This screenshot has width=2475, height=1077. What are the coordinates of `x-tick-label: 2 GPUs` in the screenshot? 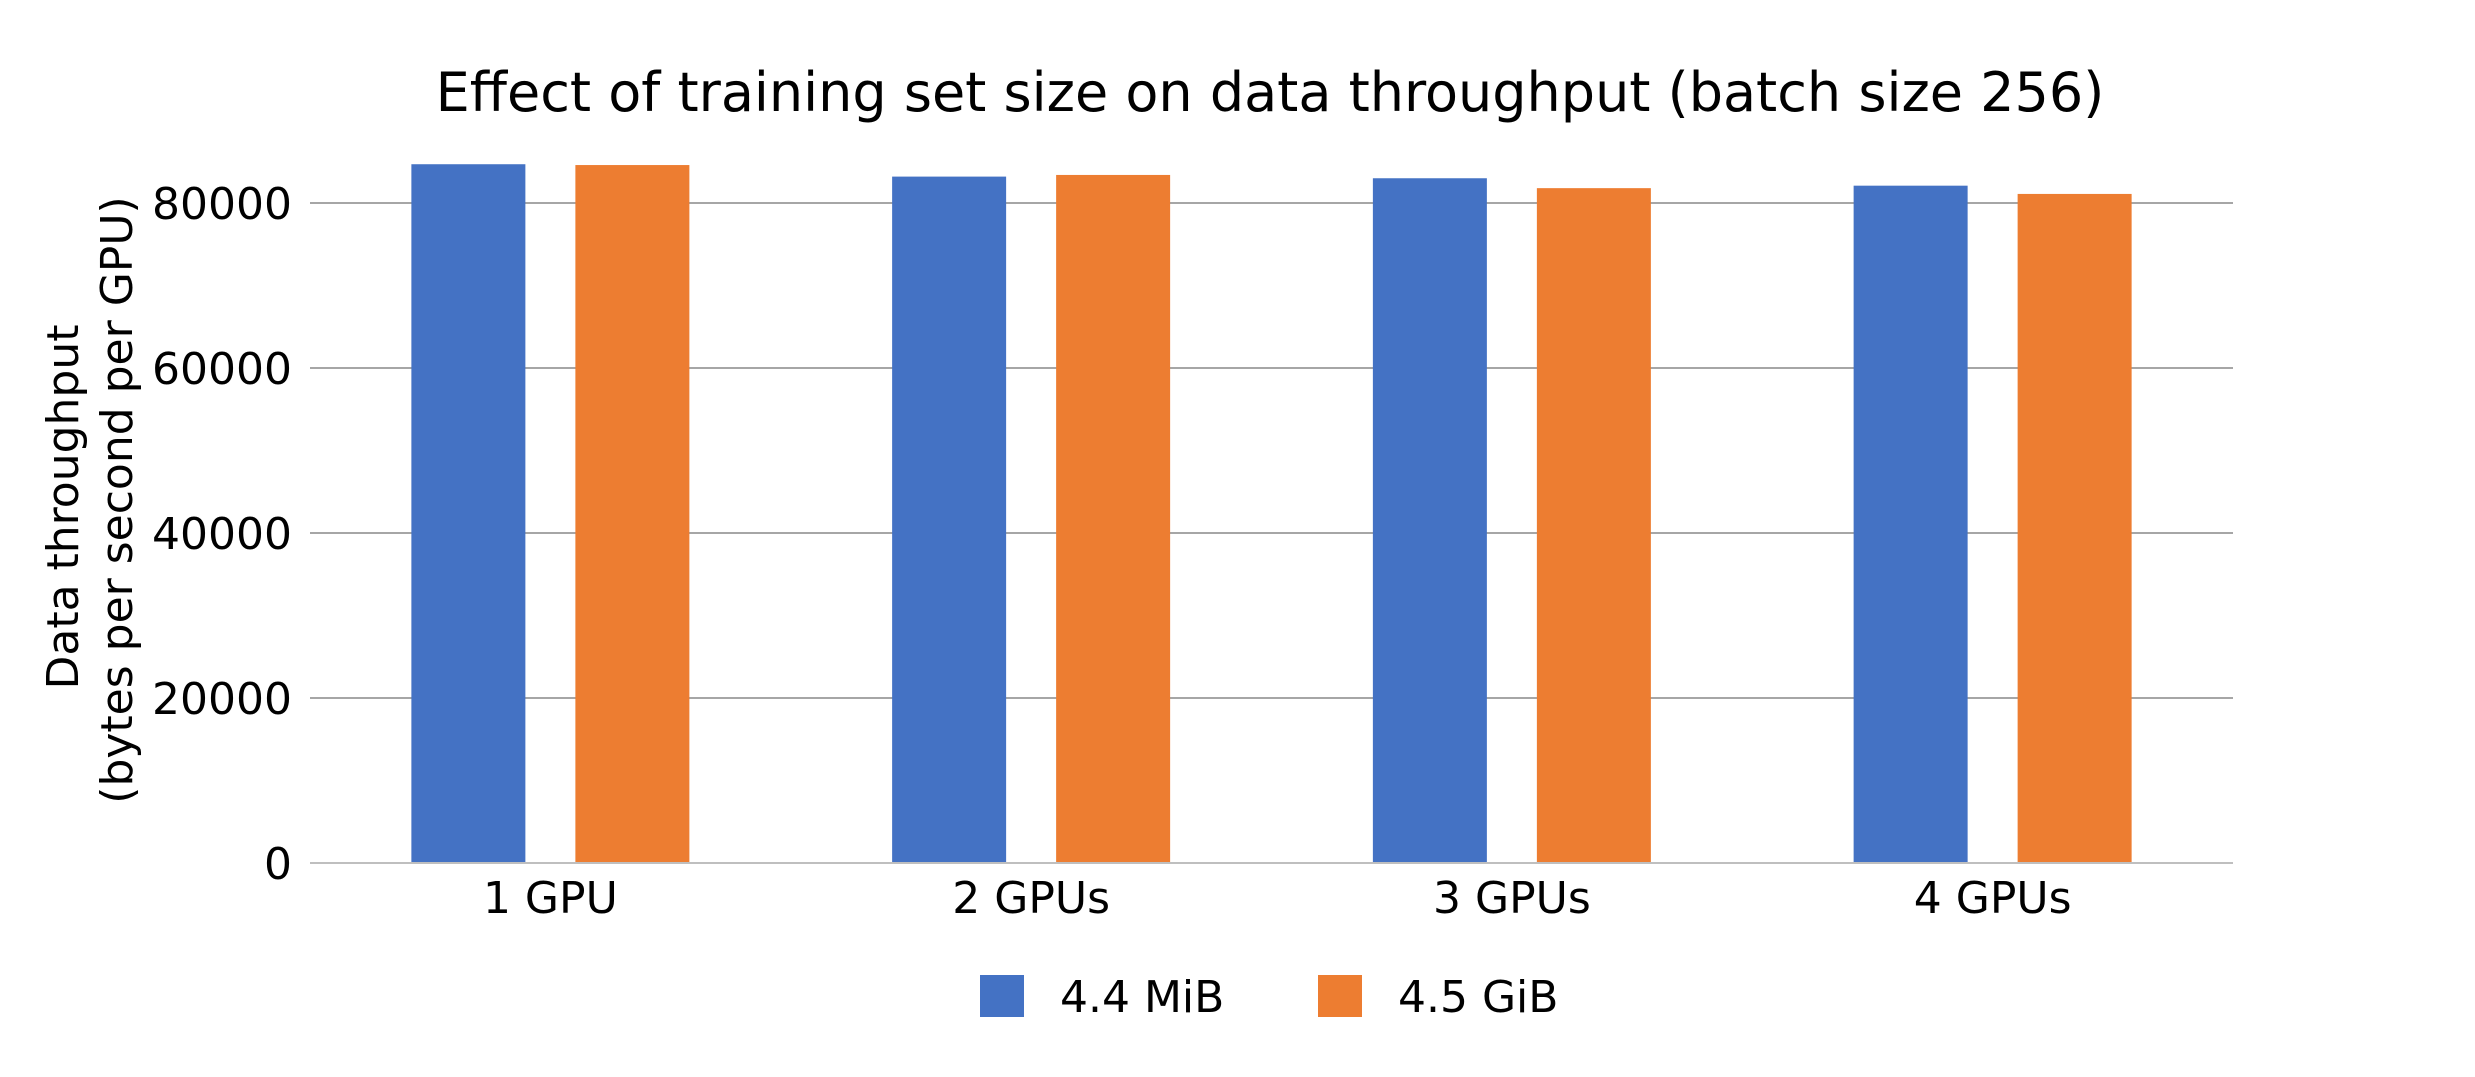 It's located at (1031, 898).